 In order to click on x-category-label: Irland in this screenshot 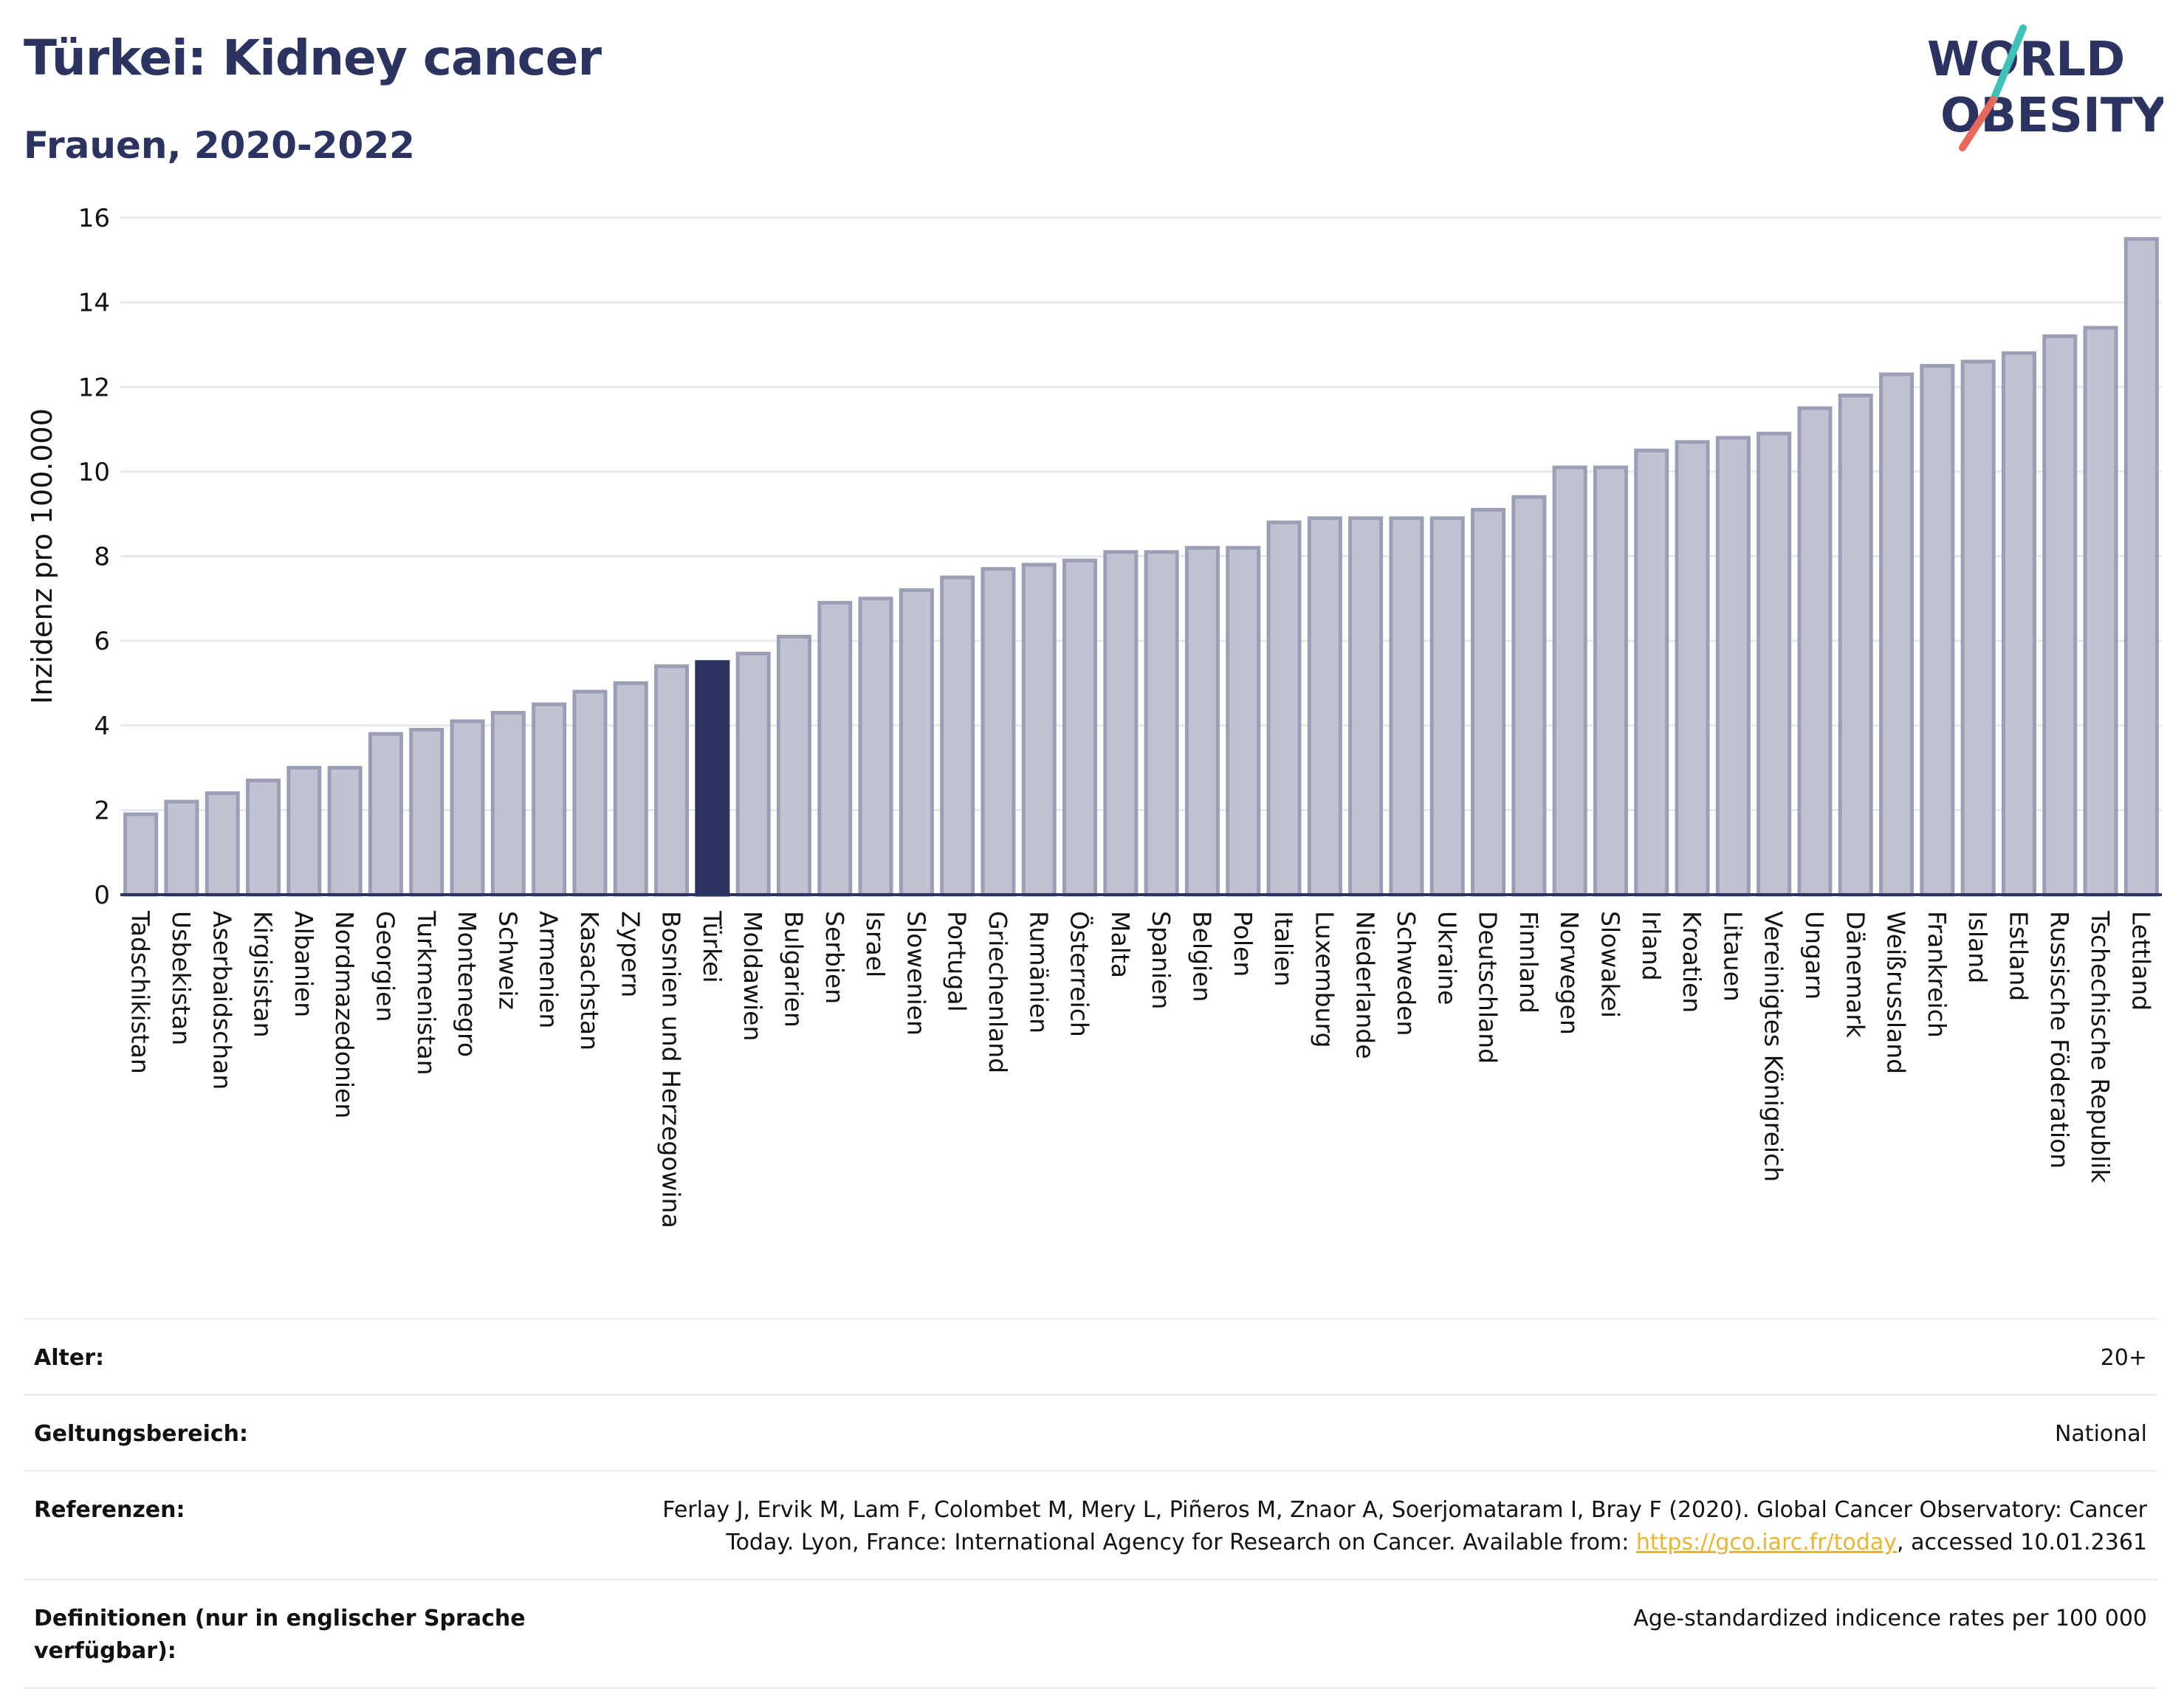, I will do `click(1651, 946)`.